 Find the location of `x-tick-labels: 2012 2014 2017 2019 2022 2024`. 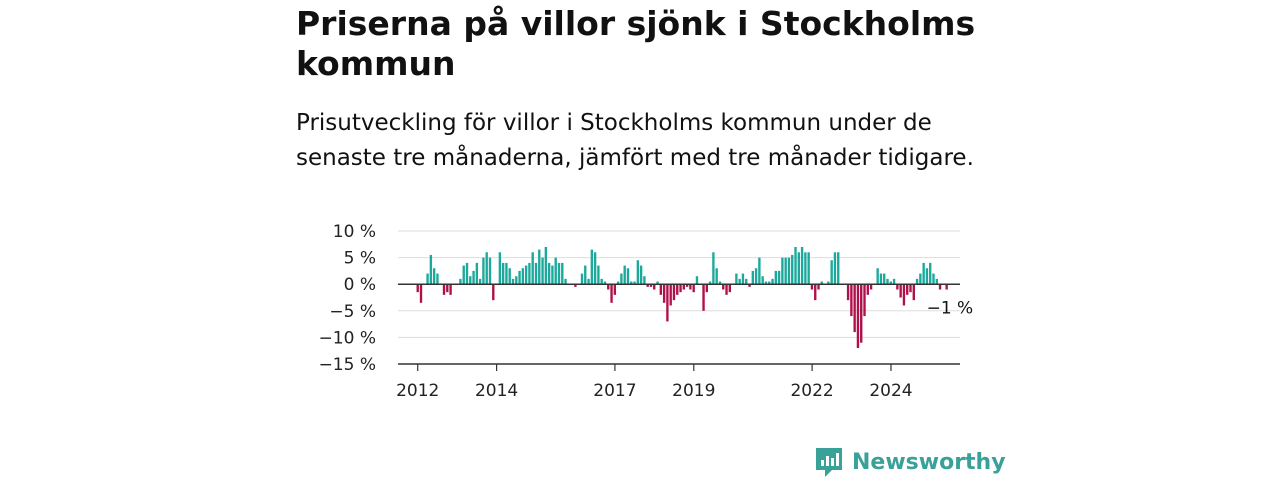

x-tick-labels: 2012 2014 2017 2019 2022 2024 is located at coordinates (654, 382).